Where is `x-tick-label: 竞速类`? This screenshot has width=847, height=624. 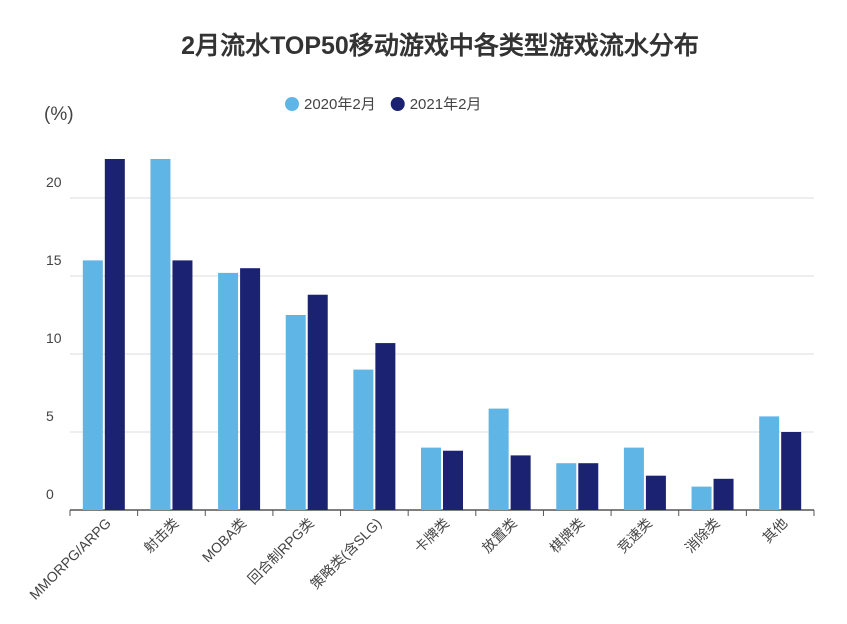
x-tick-label: 竞速类 is located at coordinates (634, 535).